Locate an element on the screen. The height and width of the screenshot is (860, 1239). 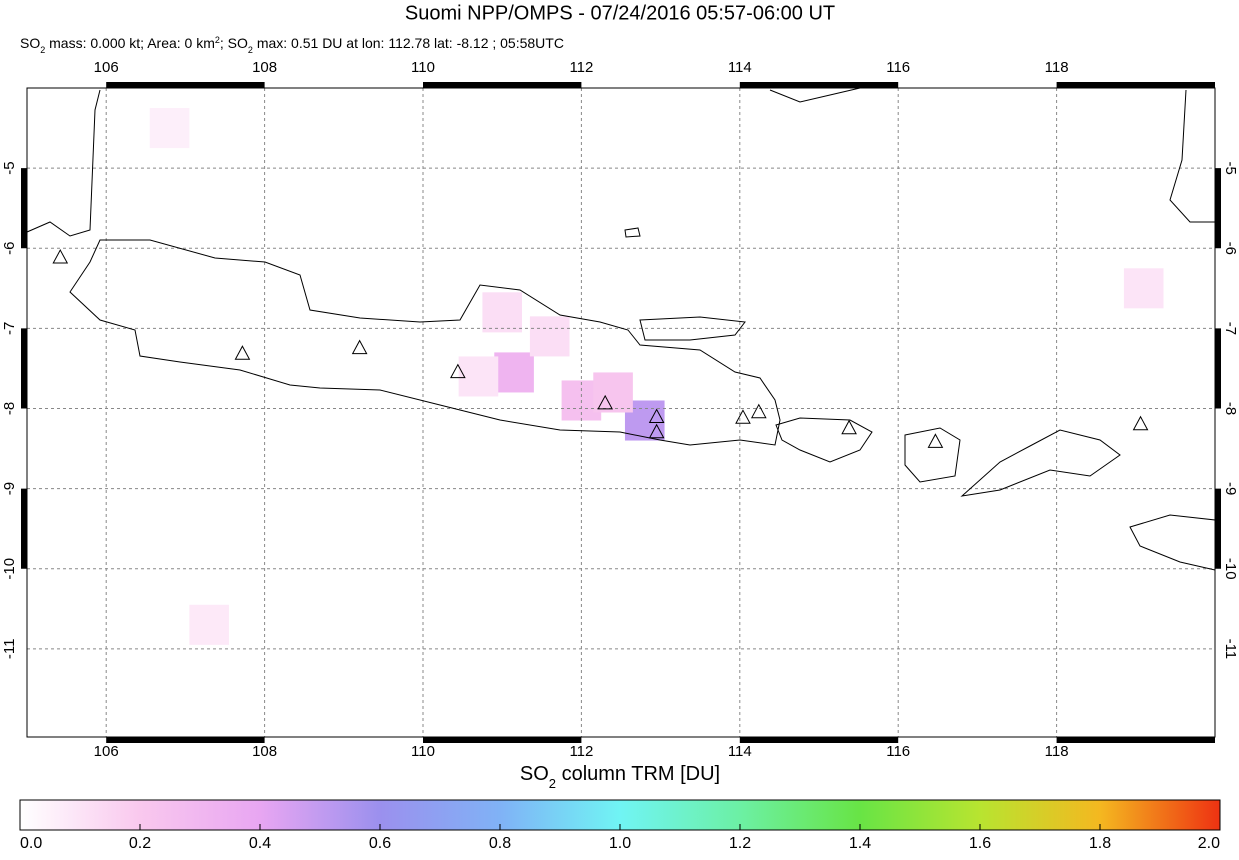
colorbar-tick-label: 1.0 is located at coordinates (620, 843).